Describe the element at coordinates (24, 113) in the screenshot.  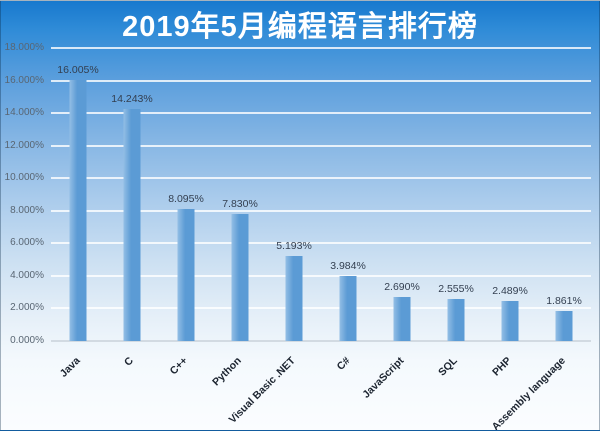
I see `y-axis-tick-label: 14.000%` at that location.